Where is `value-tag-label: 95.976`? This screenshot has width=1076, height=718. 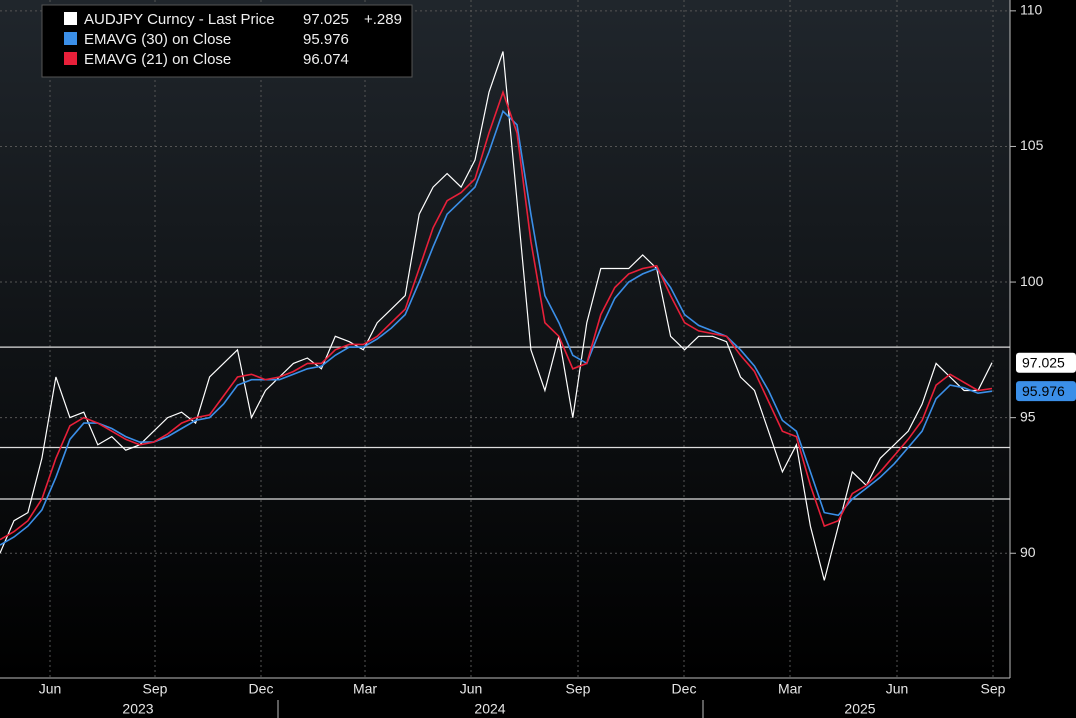
value-tag-label: 95.976 is located at coordinates (1043, 391).